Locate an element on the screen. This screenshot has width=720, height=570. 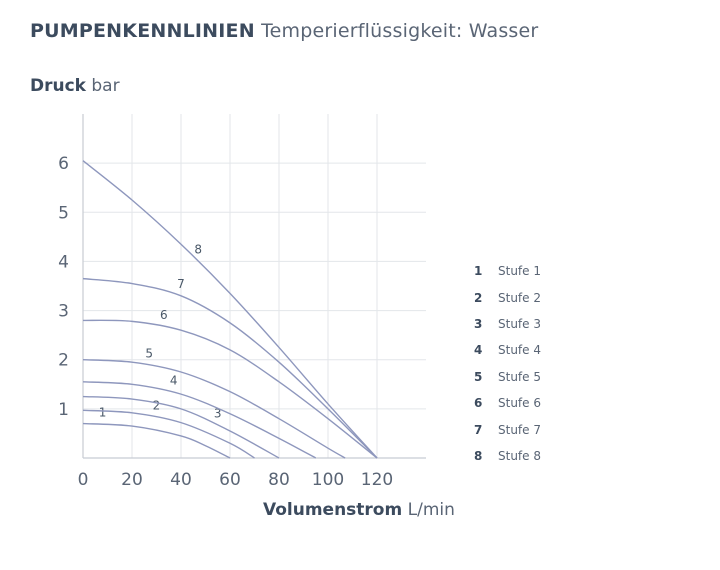
x-tick-label: 40 is located at coordinates (181, 480).